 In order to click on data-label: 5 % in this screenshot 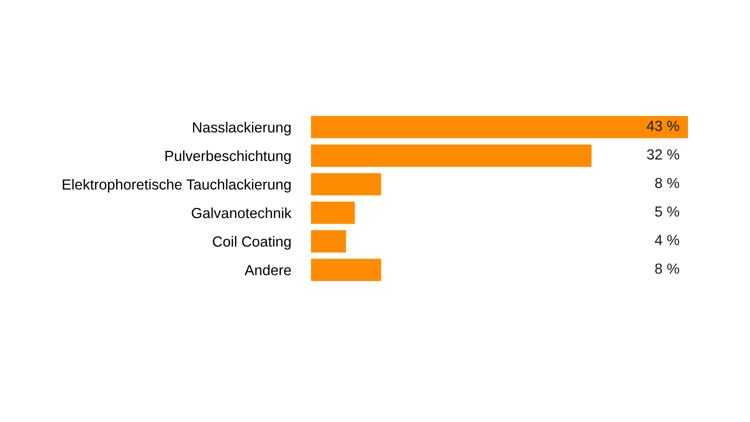, I will do `click(667, 211)`.